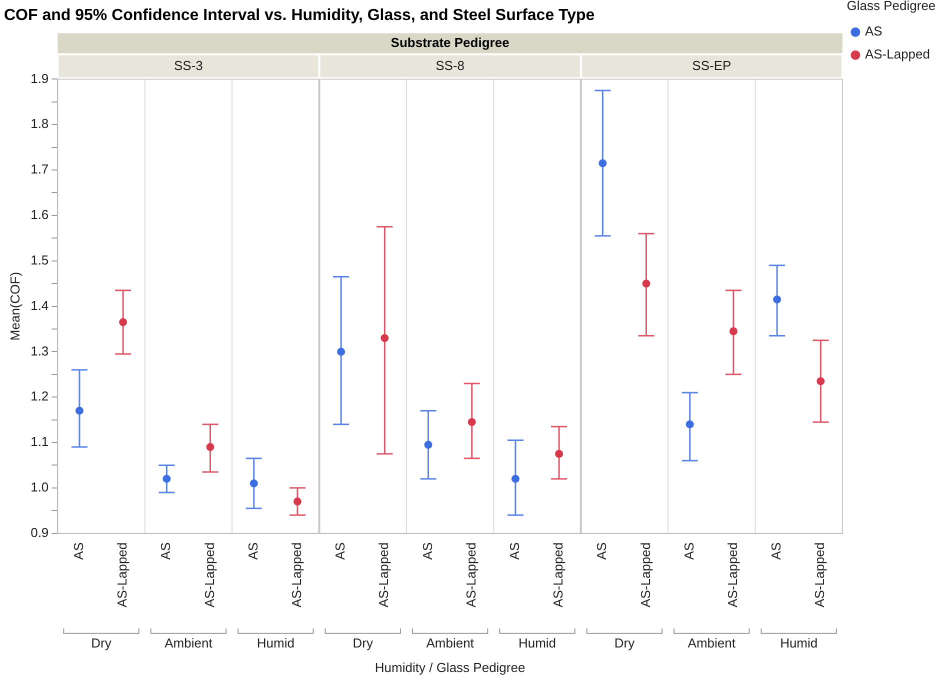 This screenshot has height=684, width=944. I want to click on legend-label: AS, so click(873, 31).